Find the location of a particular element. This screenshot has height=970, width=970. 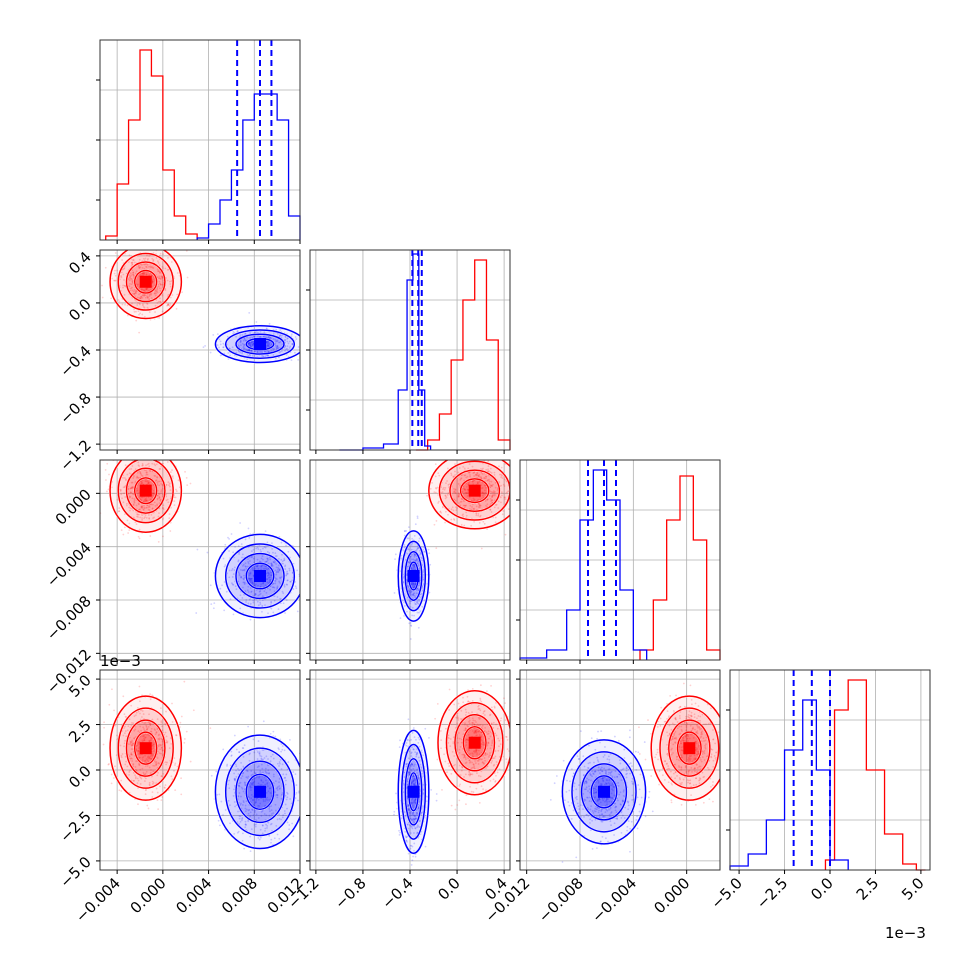

x-tick-label: −0.4 is located at coordinates (397, 893).